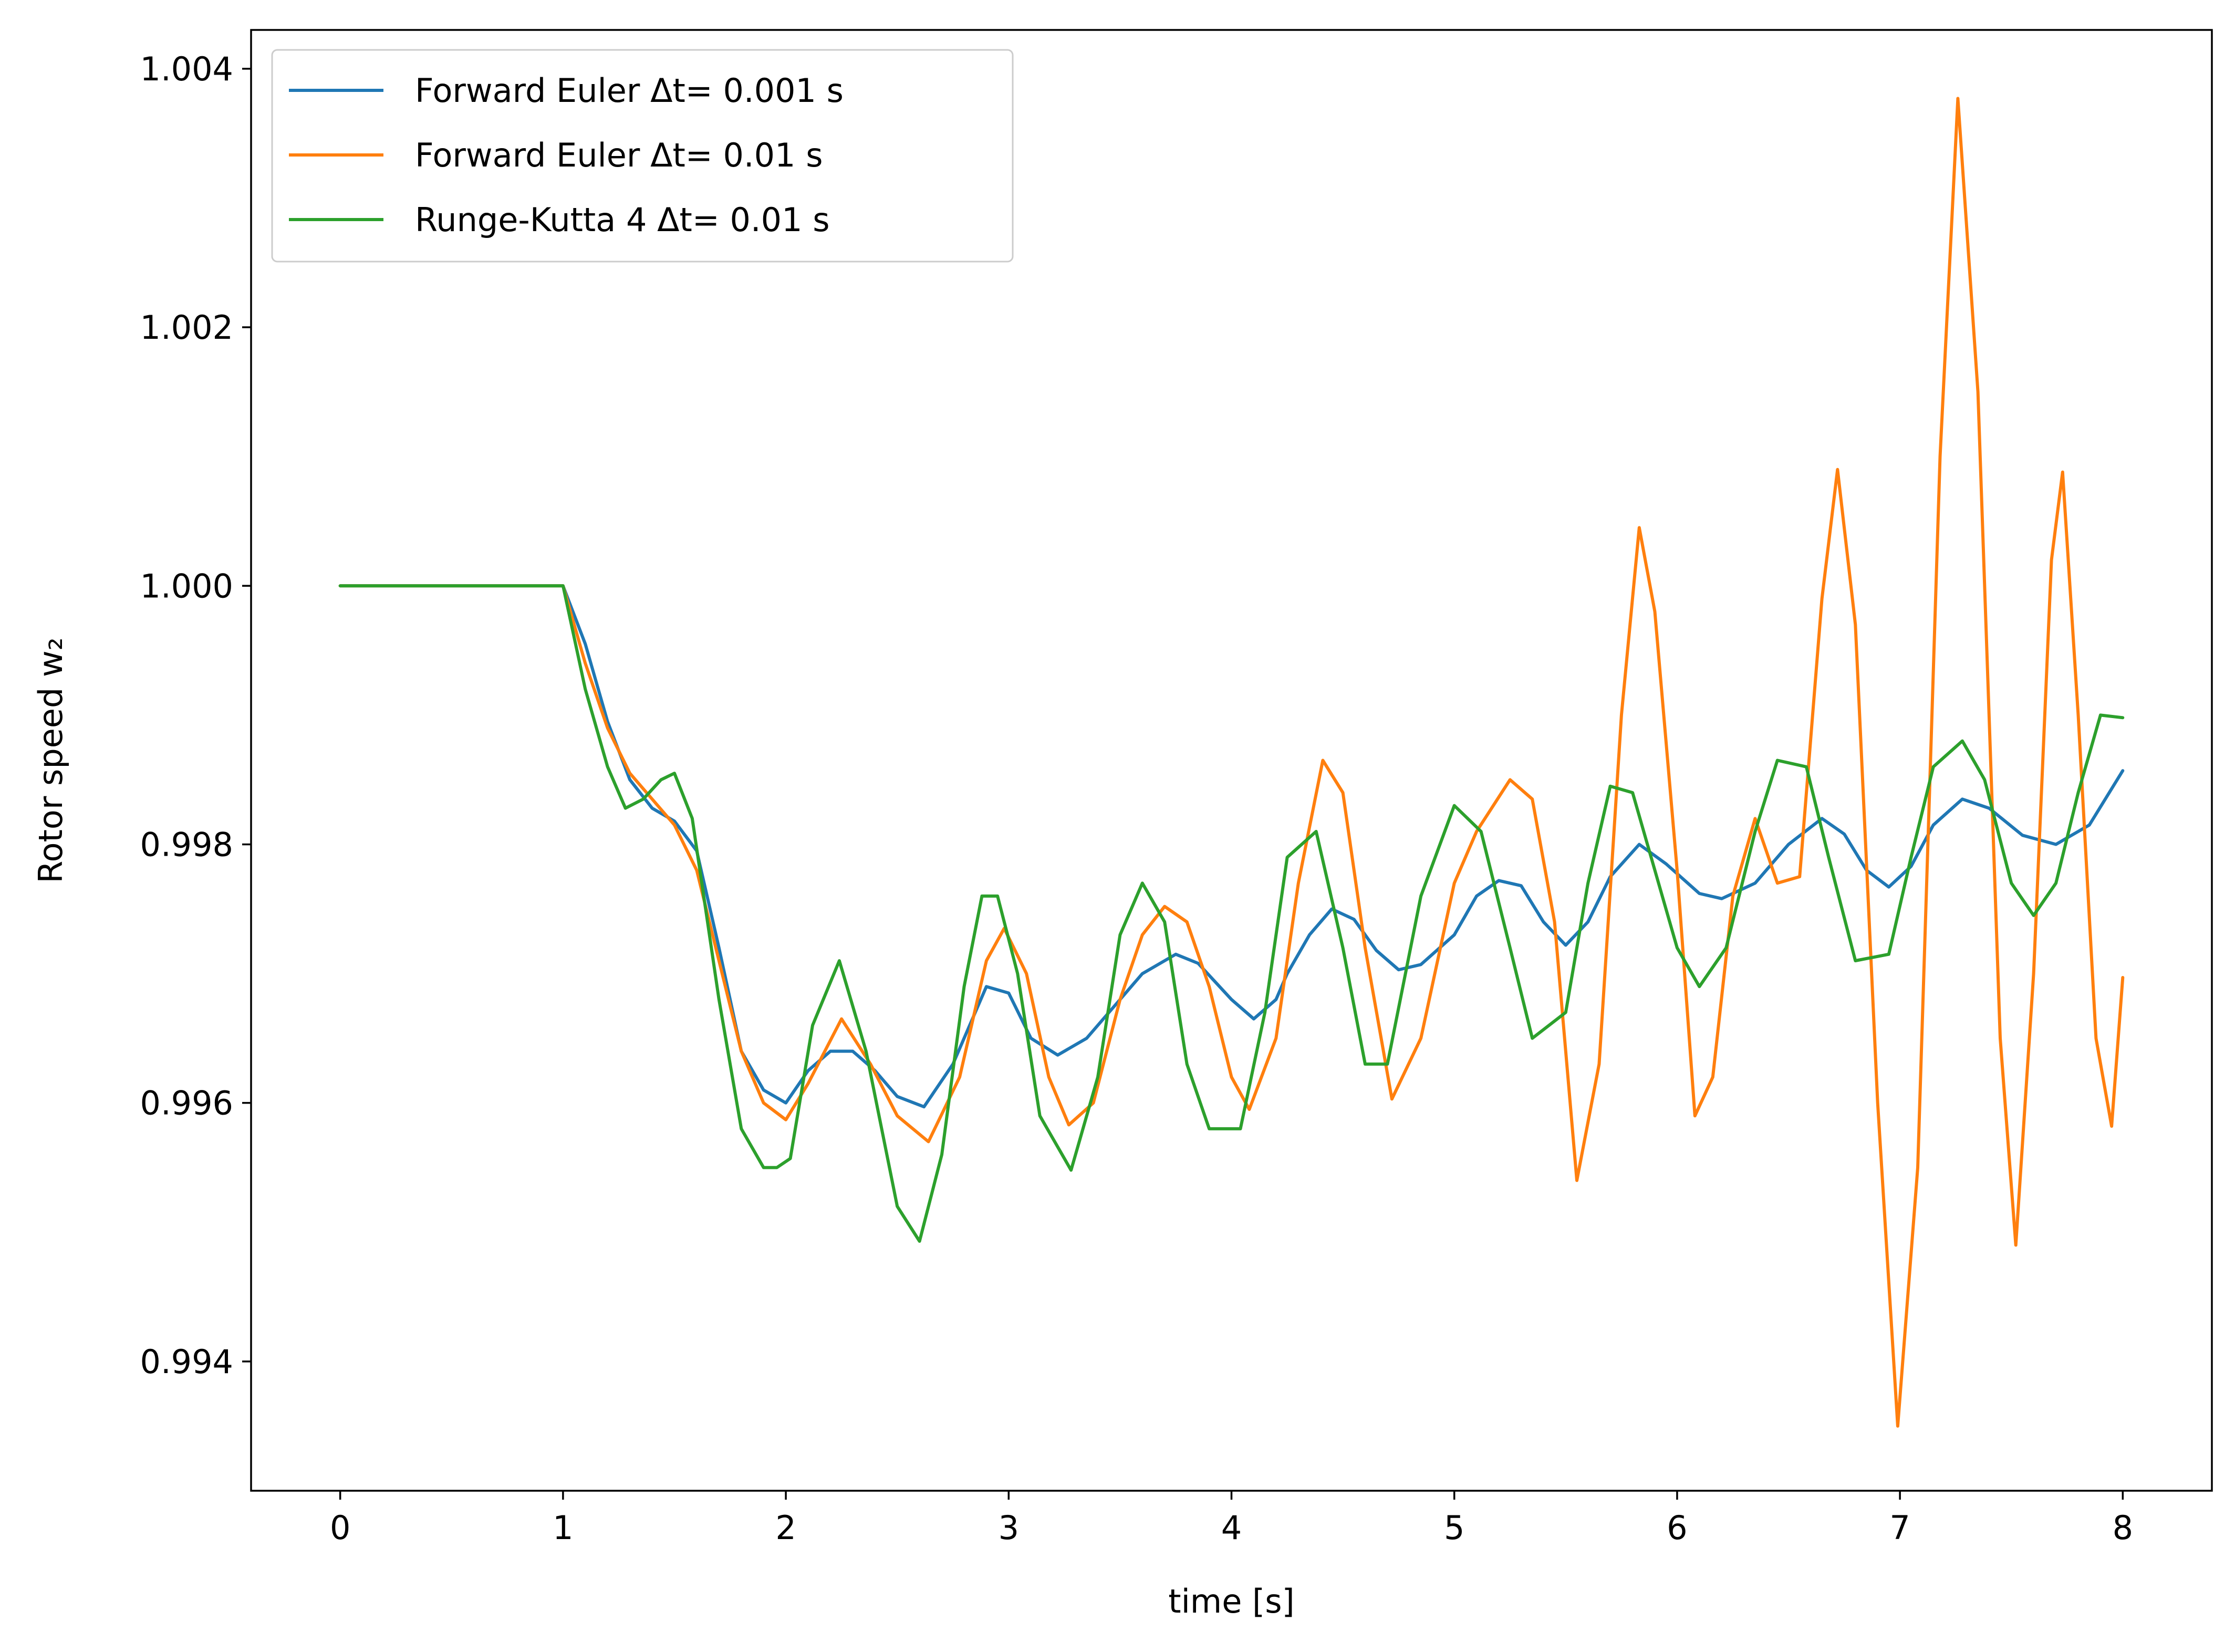 The width and height of the screenshot is (2235, 1652). I want to click on x-tick-label: 7, so click(1899, 1528).